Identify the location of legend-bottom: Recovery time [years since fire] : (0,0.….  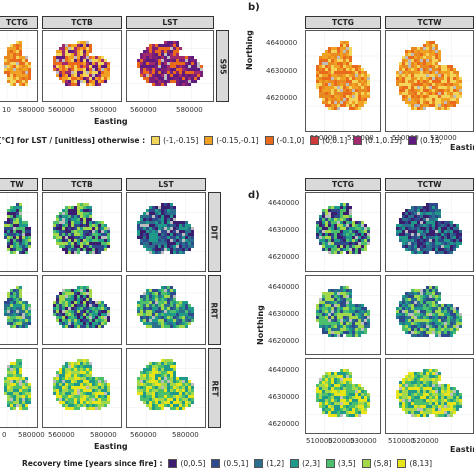
(227, 463).